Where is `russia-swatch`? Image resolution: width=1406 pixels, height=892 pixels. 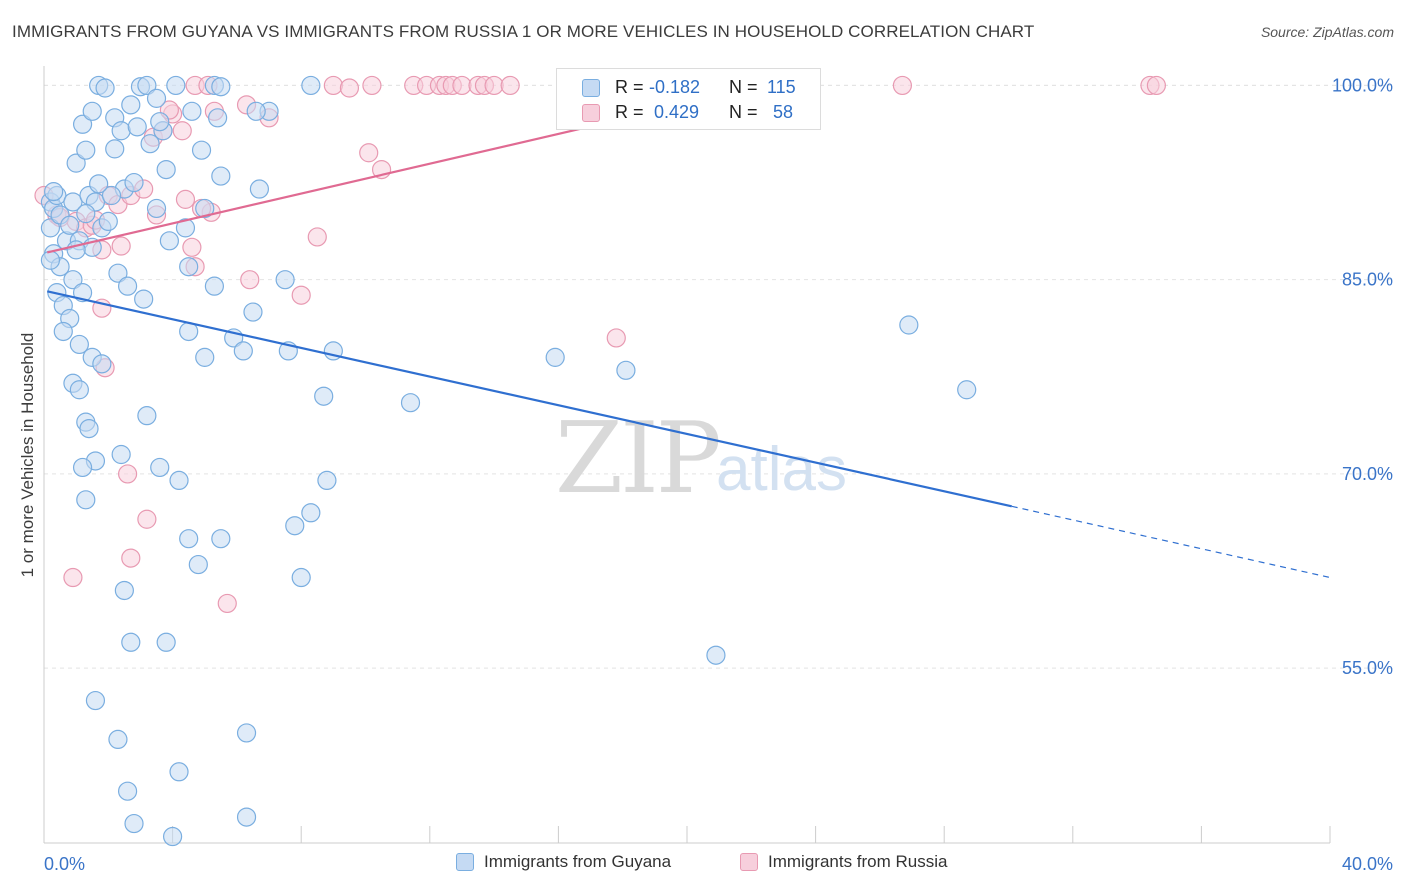
russia-swatch is located at coordinates (591, 113).